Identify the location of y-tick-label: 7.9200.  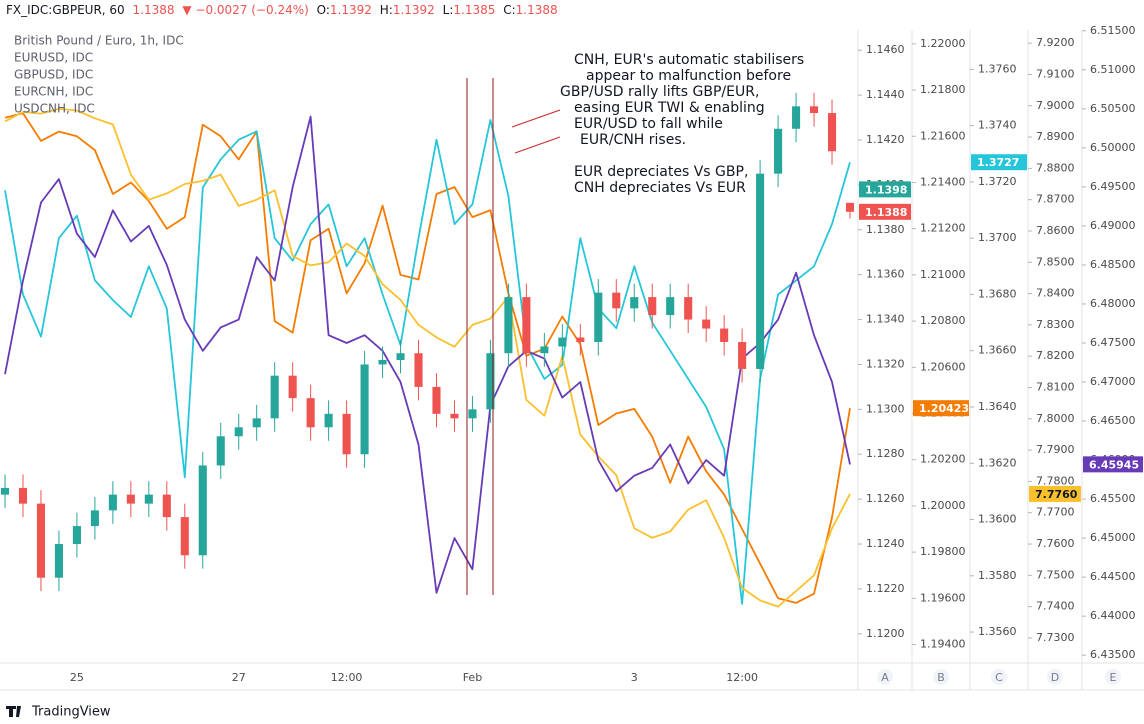
(1055, 42).